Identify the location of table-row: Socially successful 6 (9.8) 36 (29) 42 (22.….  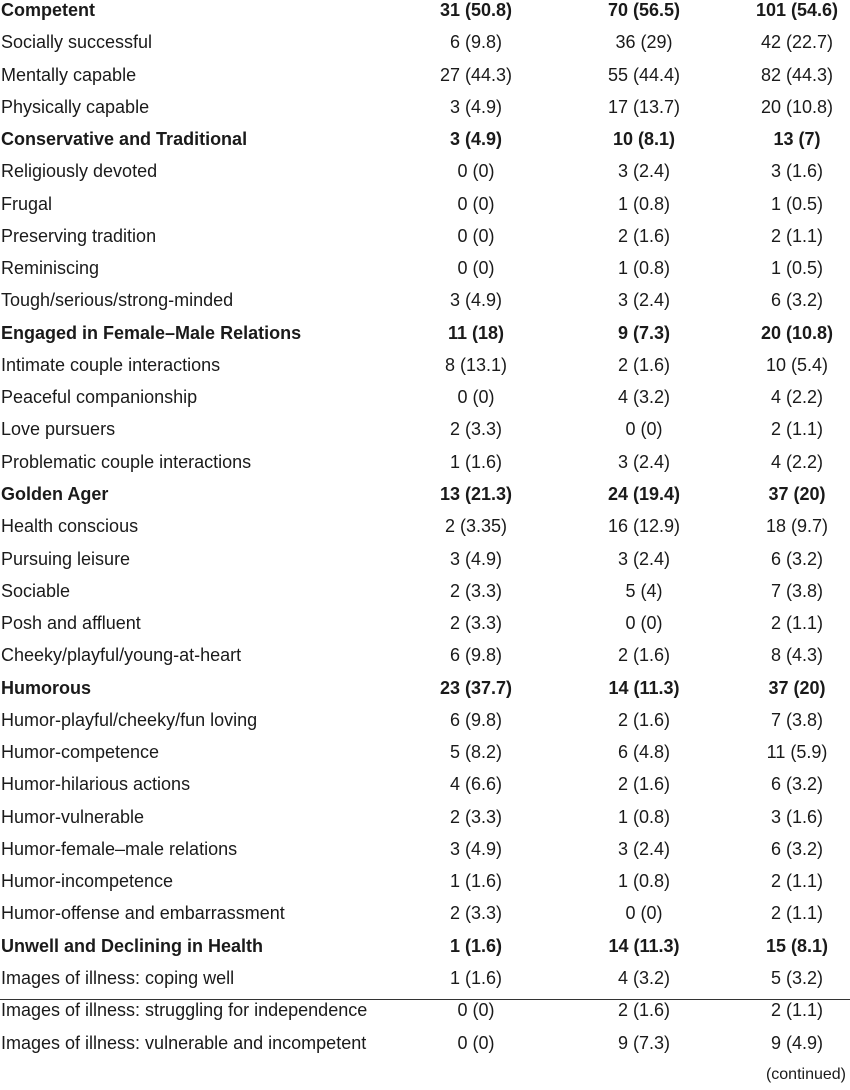
(425, 42).